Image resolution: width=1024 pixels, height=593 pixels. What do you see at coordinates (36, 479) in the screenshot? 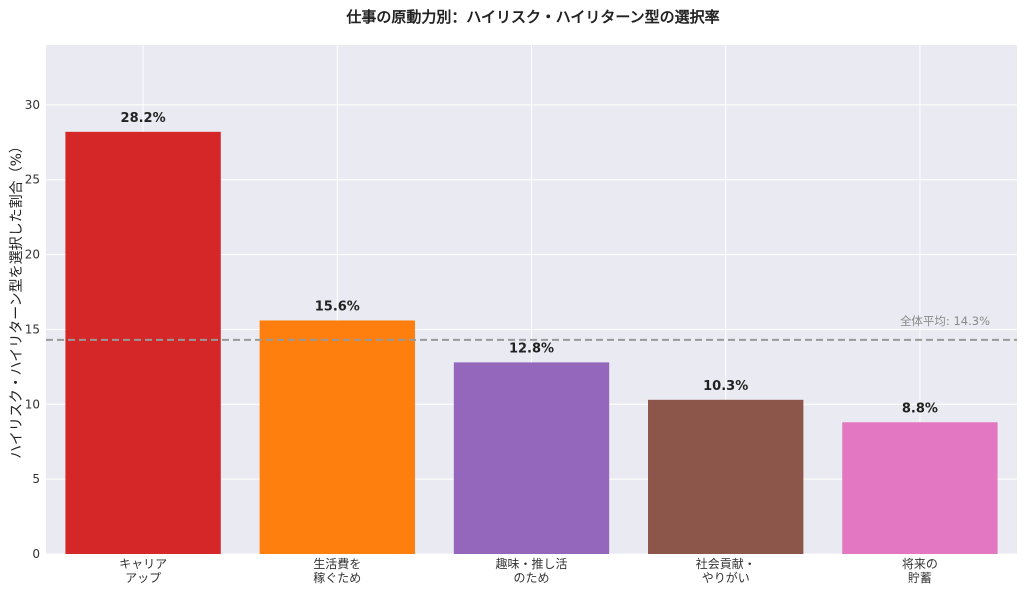
I see `y-tick-label: 5` at bounding box center [36, 479].